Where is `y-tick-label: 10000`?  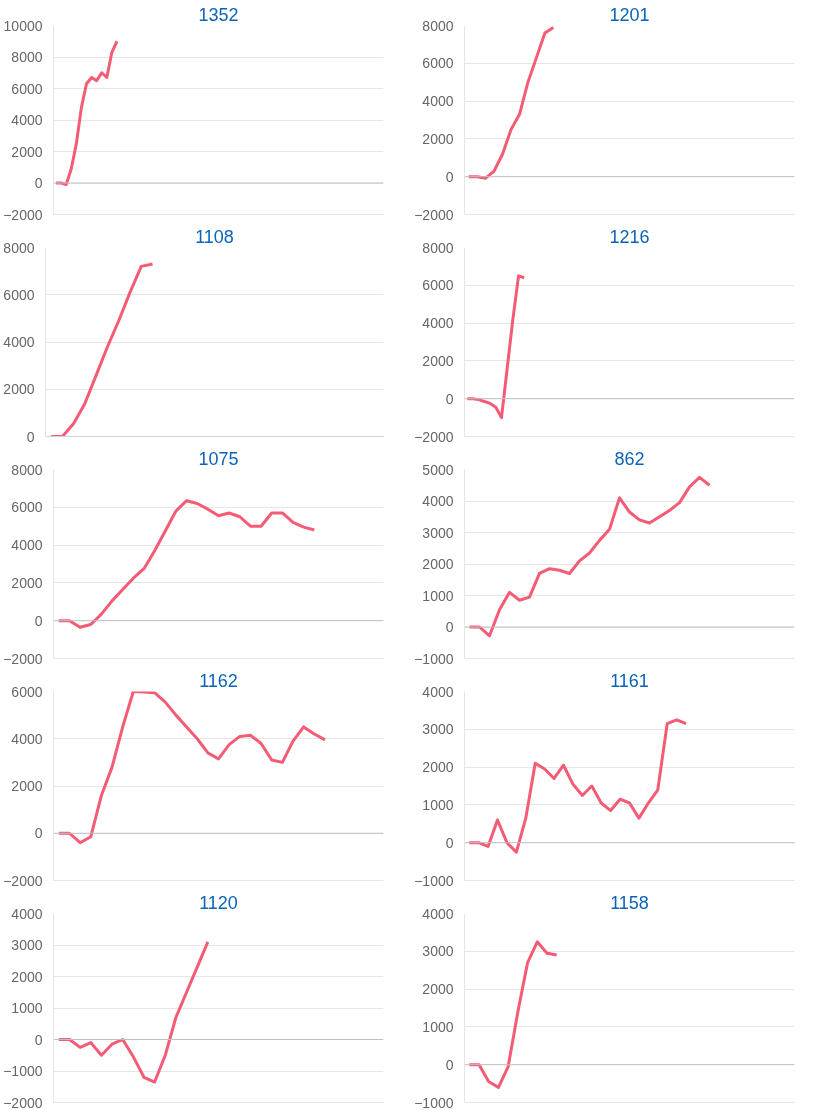
y-tick-label: 10000 is located at coordinates (23, 25).